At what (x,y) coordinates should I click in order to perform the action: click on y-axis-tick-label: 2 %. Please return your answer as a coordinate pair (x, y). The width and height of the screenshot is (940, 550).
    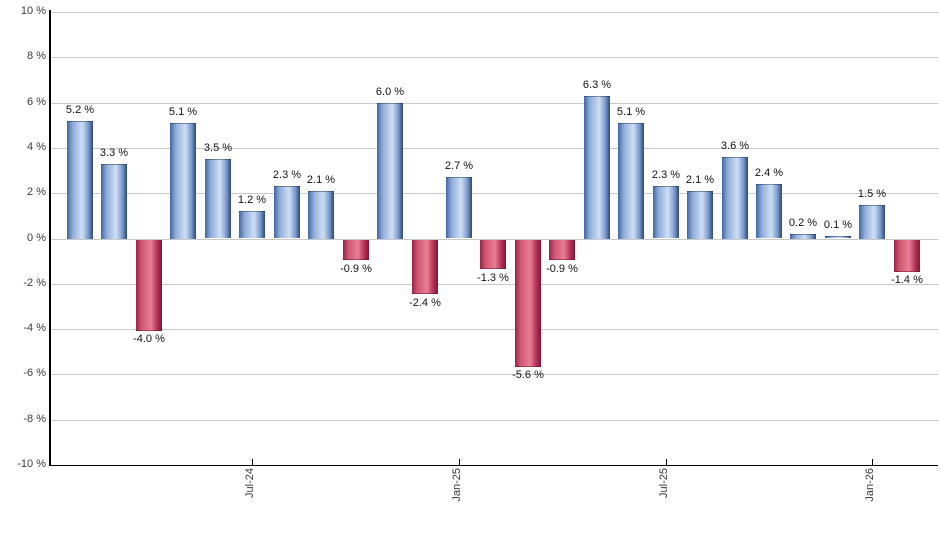
    Looking at the image, I should click on (36, 192).